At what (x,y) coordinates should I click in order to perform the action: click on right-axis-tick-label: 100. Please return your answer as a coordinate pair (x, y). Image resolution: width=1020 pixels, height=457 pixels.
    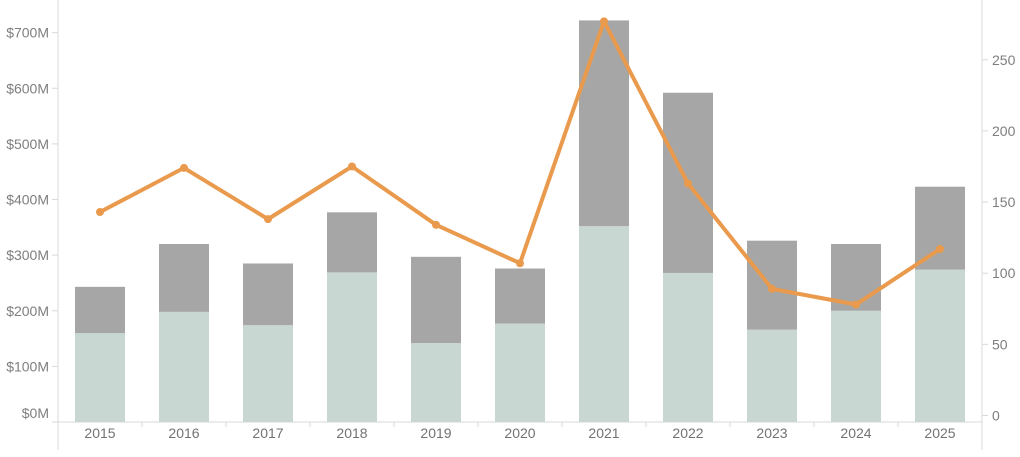
    Looking at the image, I should click on (1004, 273).